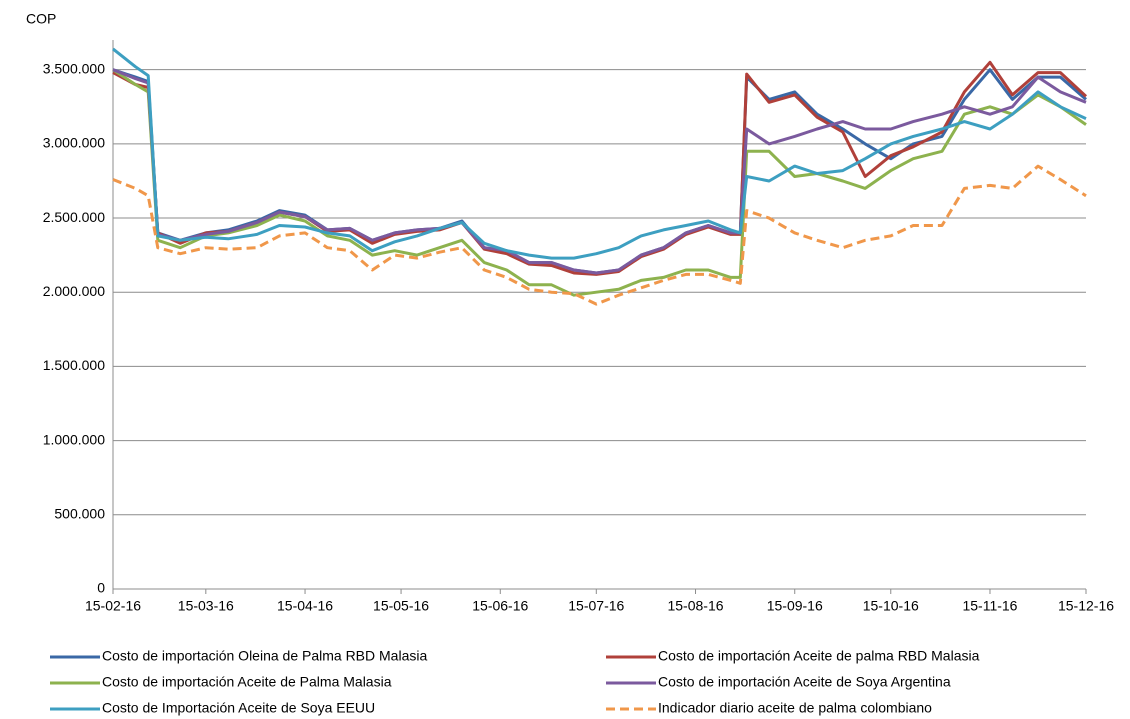 This screenshot has height=719, width=1130. What do you see at coordinates (891, 606) in the screenshot?
I see `x-tick-label: 15-10-16` at bounding box center [891, 606].